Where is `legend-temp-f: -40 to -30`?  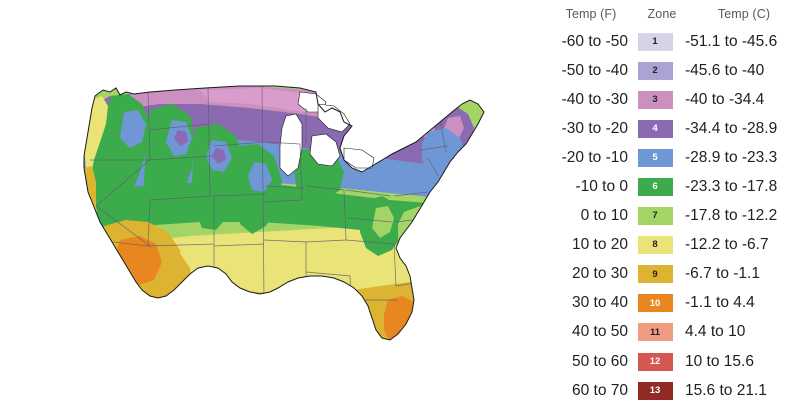 legend-temp-f: -40 to -30 is located at coordinates (594, 99).